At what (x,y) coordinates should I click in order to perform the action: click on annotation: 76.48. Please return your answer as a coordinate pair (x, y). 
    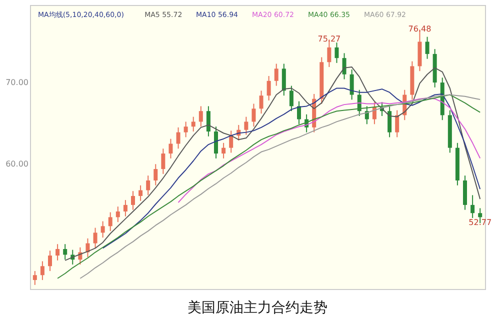
    Looking at the image, I should click on (420, 29).